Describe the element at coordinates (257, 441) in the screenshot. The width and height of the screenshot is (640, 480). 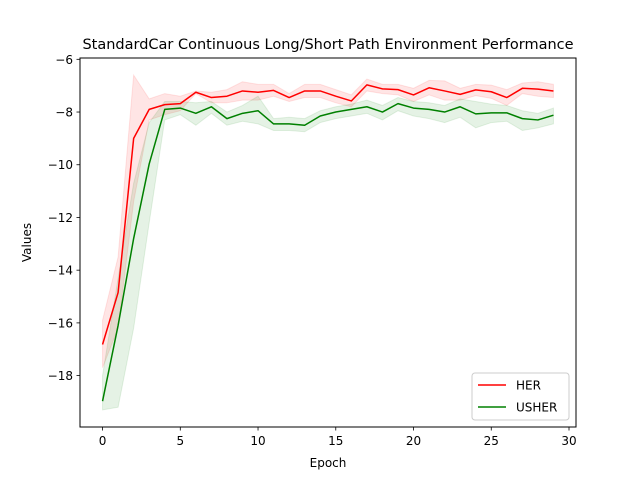
I see `x-tick-label: 10` at that location.